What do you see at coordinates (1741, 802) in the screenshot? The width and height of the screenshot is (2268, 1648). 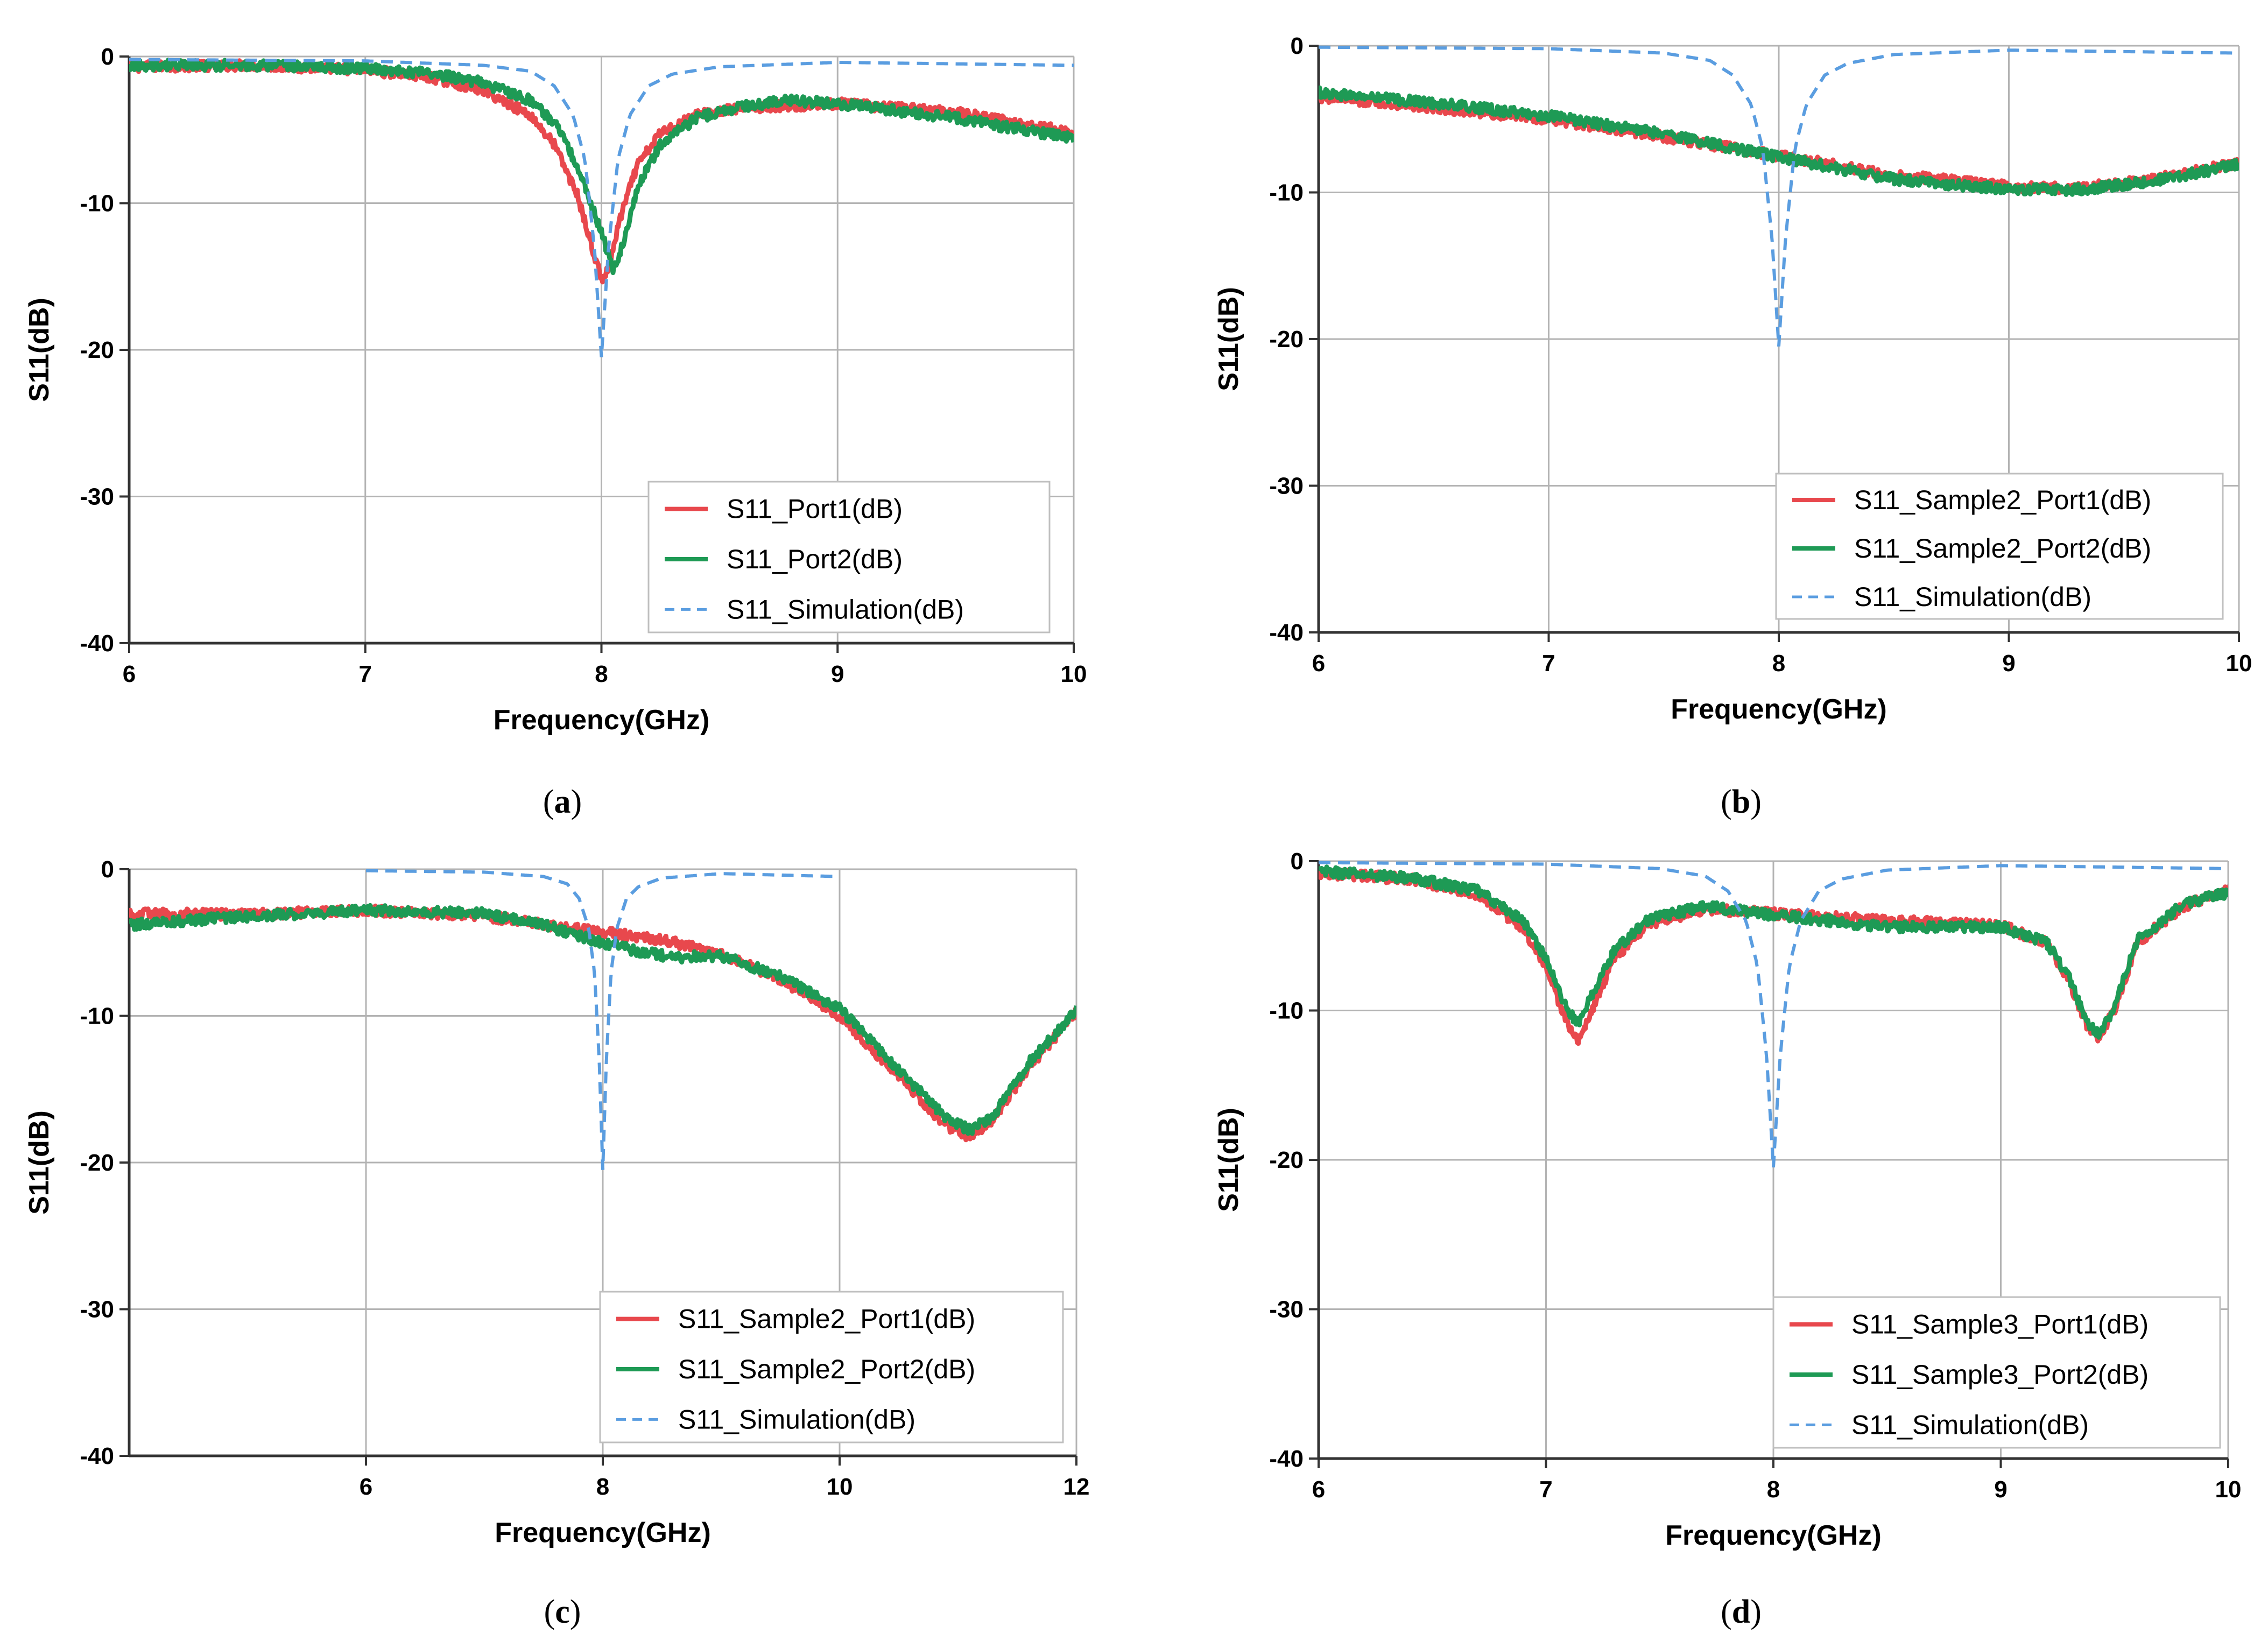 I see `panel-label: (b)` at bounding box center [1741, 802].